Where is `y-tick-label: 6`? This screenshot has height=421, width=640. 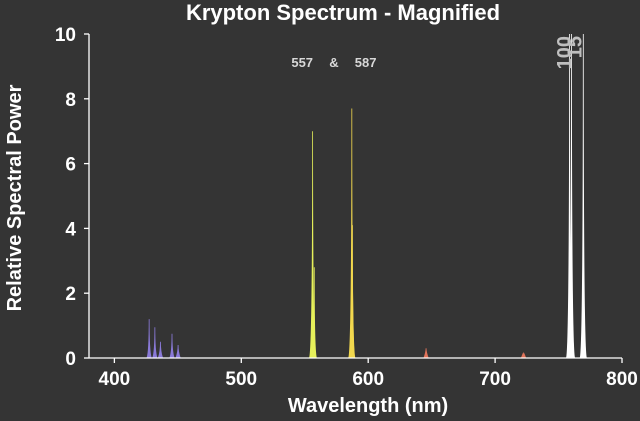 y-tick-label: 6 is located at coordinates (70, 165).